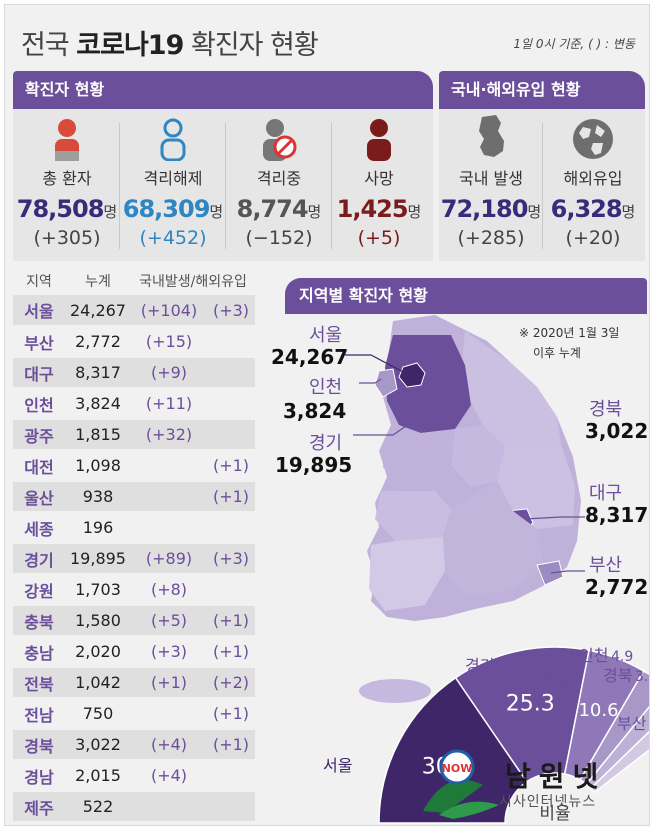 The height and width of the screenshot is (832, 655). What do you see at coordinates (315, 411) in the screenshot?
I see `map-value-incheon: 3,824` at bounding box center [315, 411].